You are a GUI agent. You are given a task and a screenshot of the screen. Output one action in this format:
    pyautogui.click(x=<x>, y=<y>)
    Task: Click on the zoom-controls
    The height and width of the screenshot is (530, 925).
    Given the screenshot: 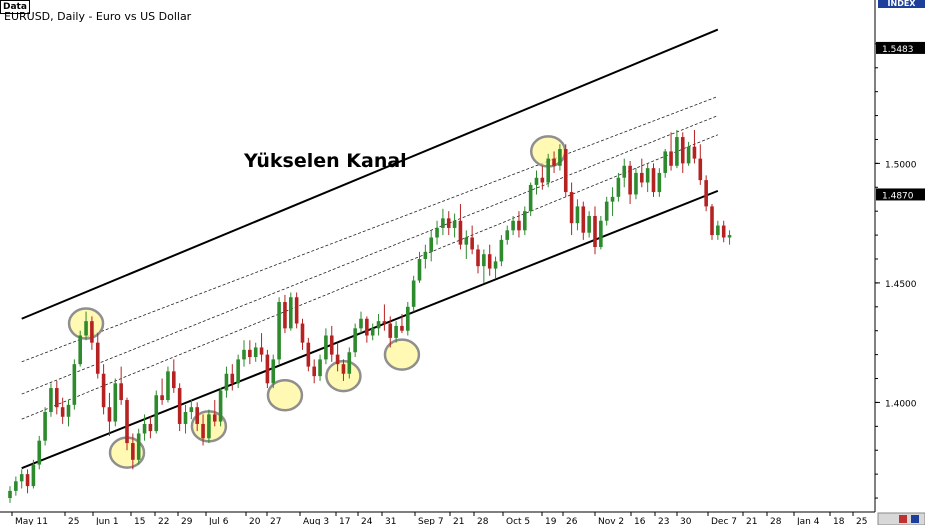 What is the action you would take?
    pyautogui.click(x=901, y=519)
    